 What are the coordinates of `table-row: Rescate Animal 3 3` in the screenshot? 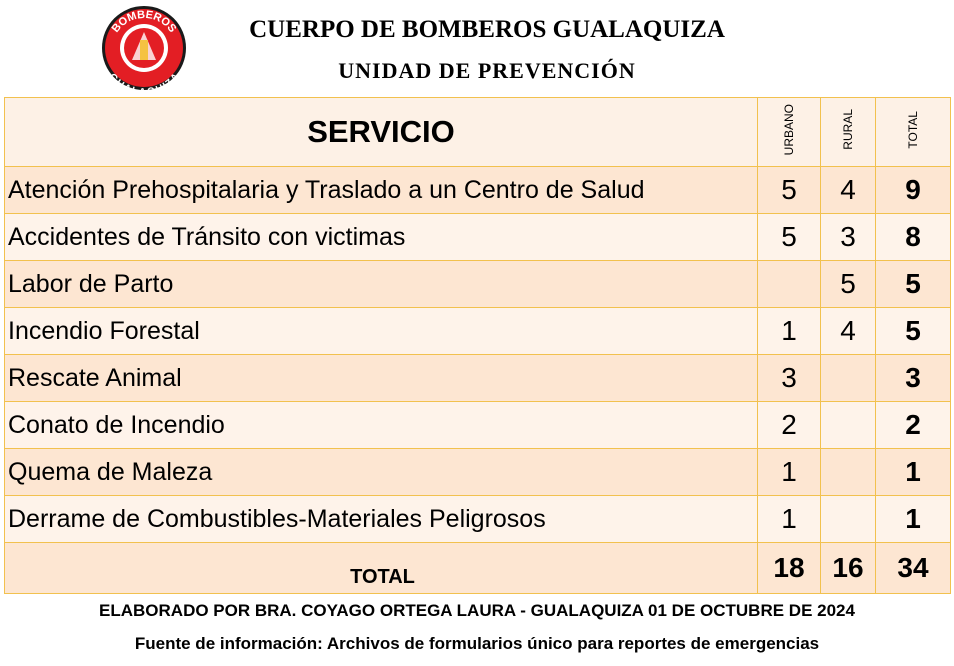 It's located at (477, 378).